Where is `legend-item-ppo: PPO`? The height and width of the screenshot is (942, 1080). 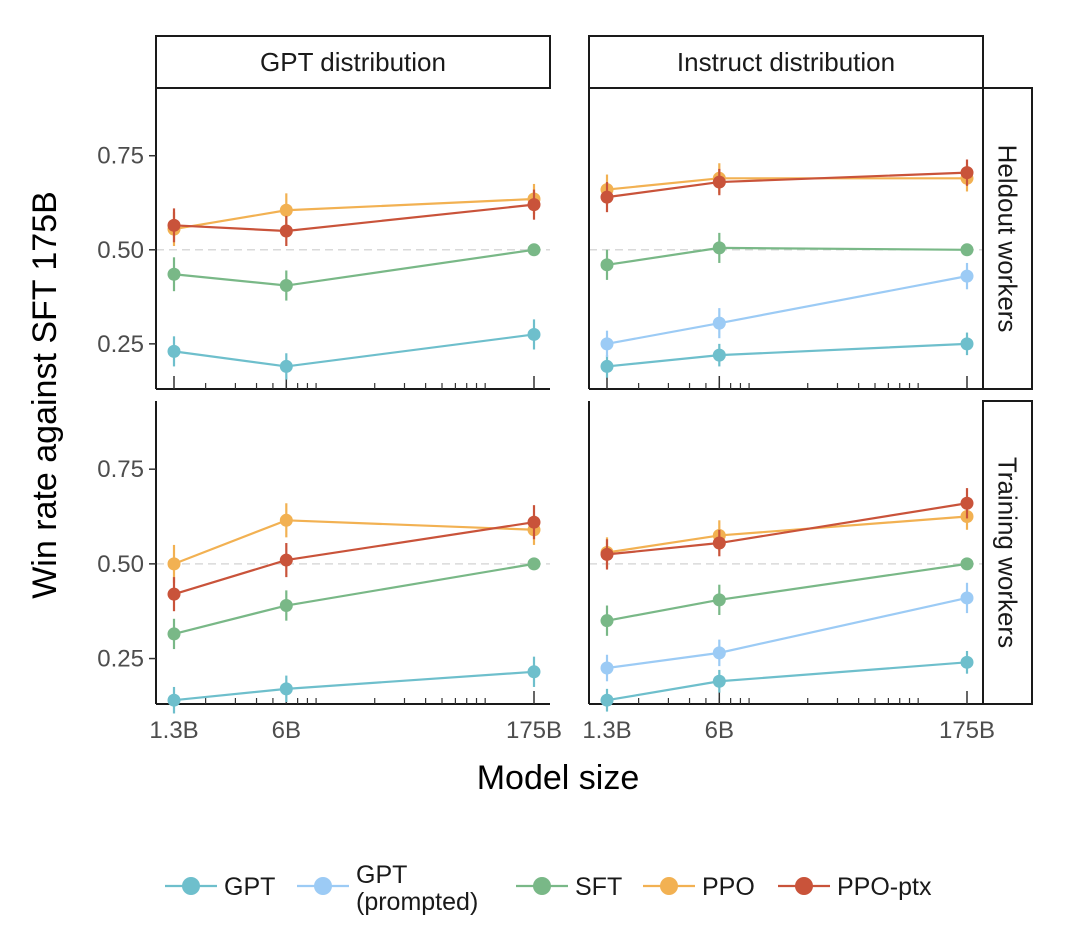
legend-item-ppo: PPO is located at coordinates (699, 887).